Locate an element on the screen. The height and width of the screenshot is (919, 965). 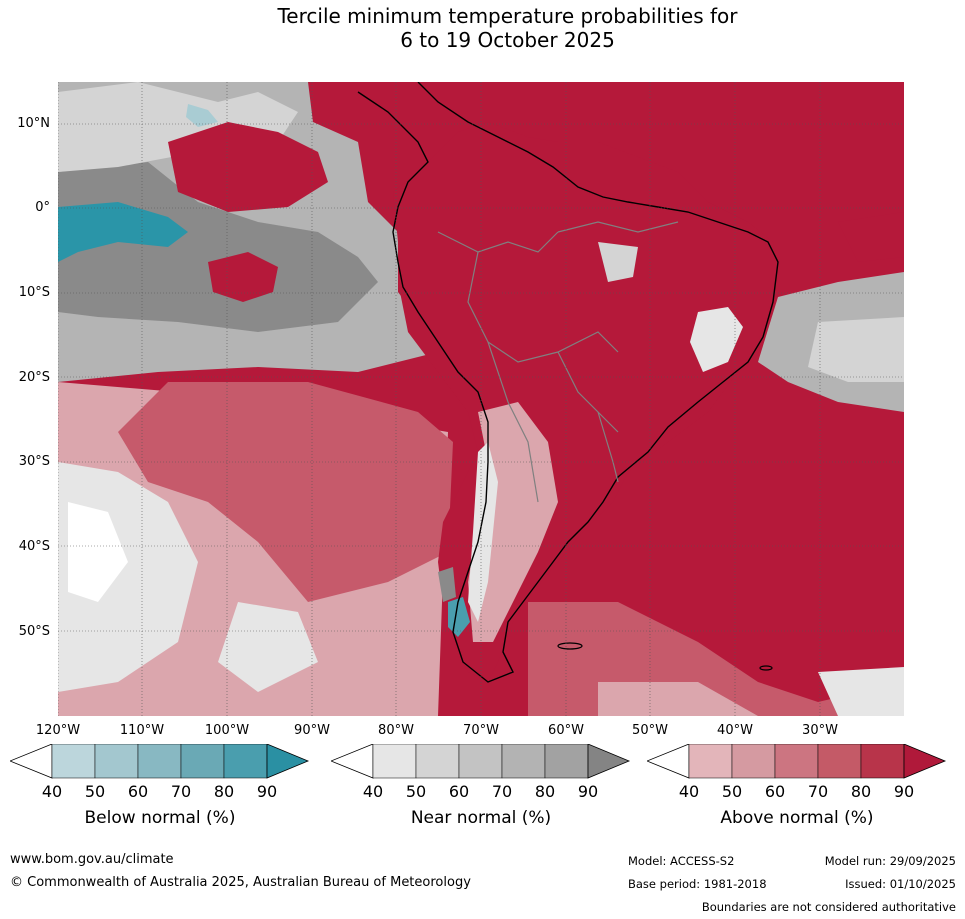
below-tick-60: 60 is located at coordinates (138, 791).